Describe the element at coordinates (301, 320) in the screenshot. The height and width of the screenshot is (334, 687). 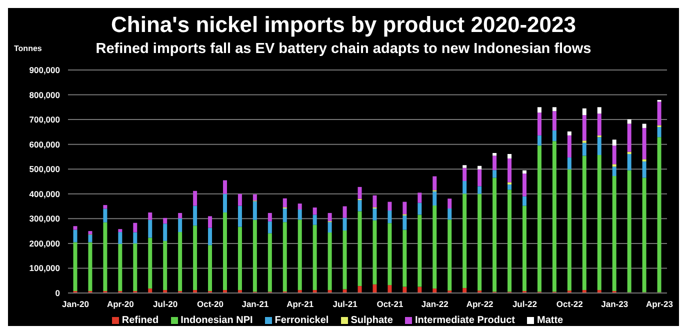
I see `legend-label: Ferronickel` at that location.